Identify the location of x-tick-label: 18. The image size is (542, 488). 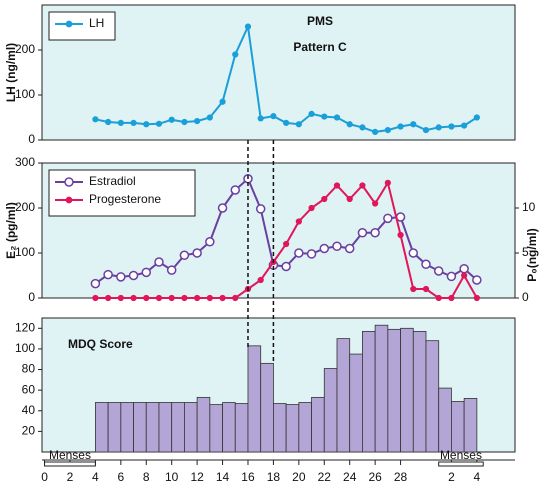
(274, 477).